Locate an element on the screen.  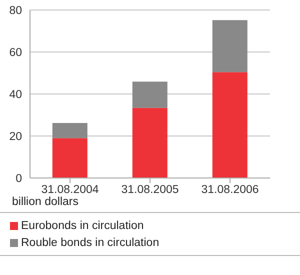
y-axis-title: billion dollars is located at coordinates (45, 202).